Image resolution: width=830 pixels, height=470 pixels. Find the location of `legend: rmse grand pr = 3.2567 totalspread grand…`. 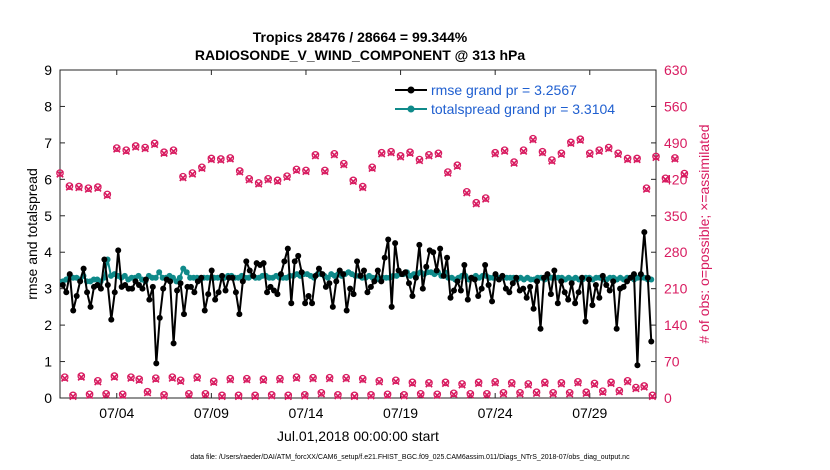

legend: rmse grand pr = 3.2567 totalspread grand… is located at coordinates (505, 99).